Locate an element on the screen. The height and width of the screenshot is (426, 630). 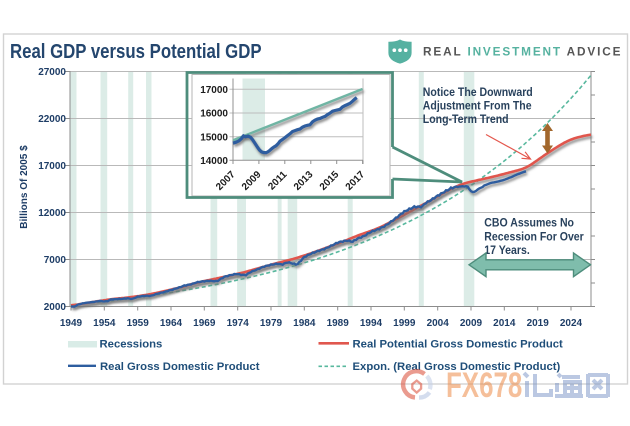
svg-text: Billions Of 2005 $ is located at coordinates (24, 187).